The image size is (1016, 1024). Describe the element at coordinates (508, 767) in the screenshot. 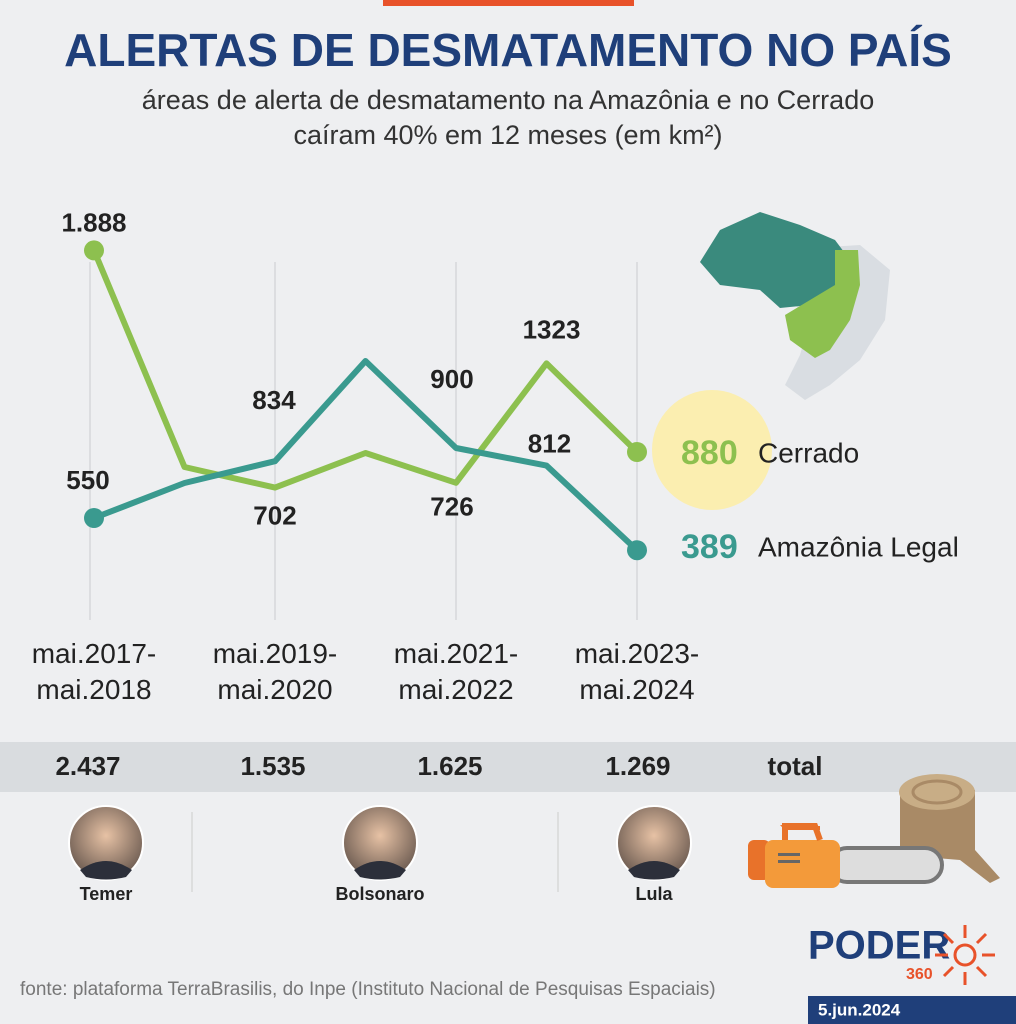

I see `totals-band` at that location.